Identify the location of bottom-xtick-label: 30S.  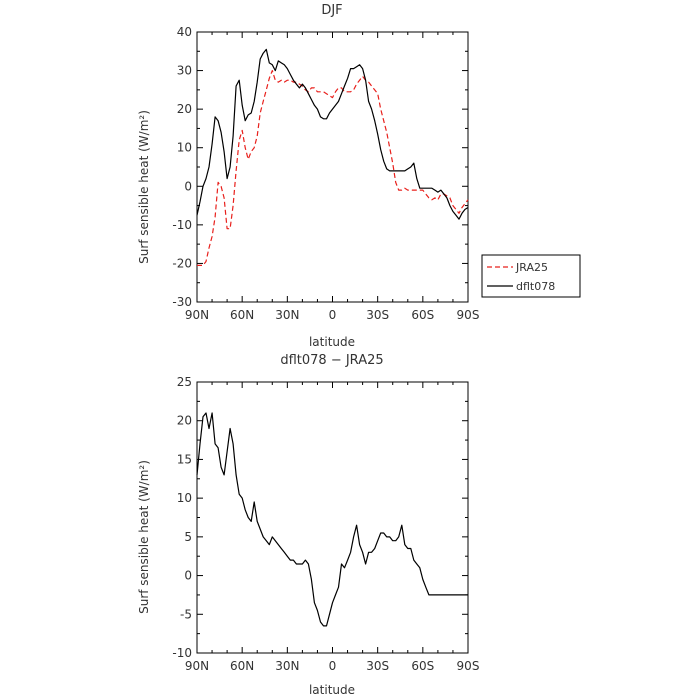
(377, 666).